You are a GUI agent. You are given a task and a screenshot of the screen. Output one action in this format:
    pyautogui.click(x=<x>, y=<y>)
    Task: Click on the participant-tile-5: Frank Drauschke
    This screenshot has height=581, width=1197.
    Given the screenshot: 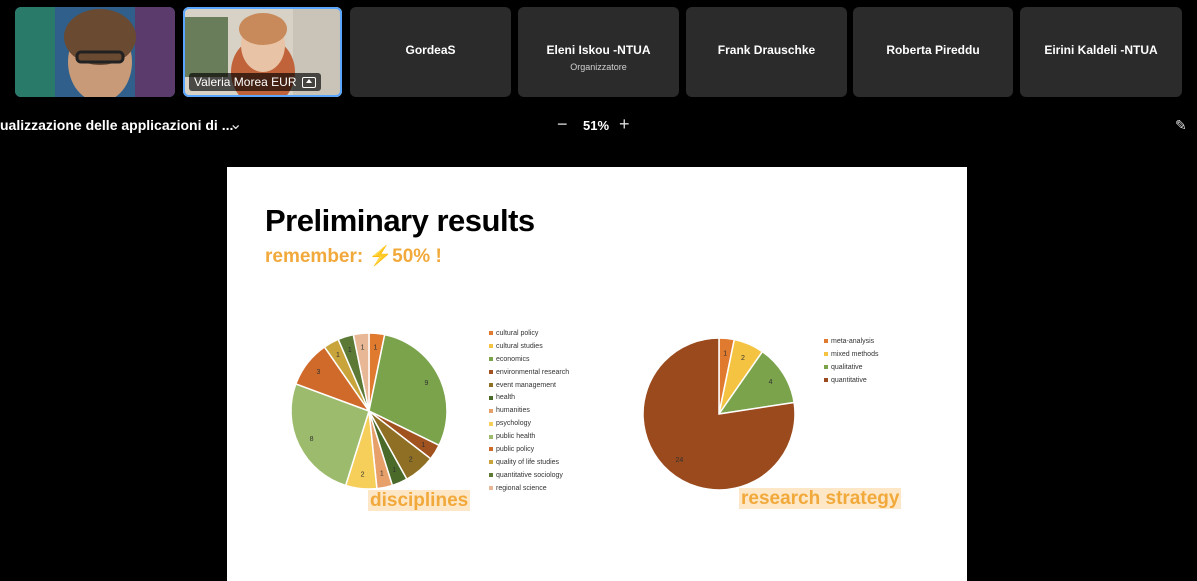 What is the action you would take?
    pyautogui.click(x=766, y=52)
    